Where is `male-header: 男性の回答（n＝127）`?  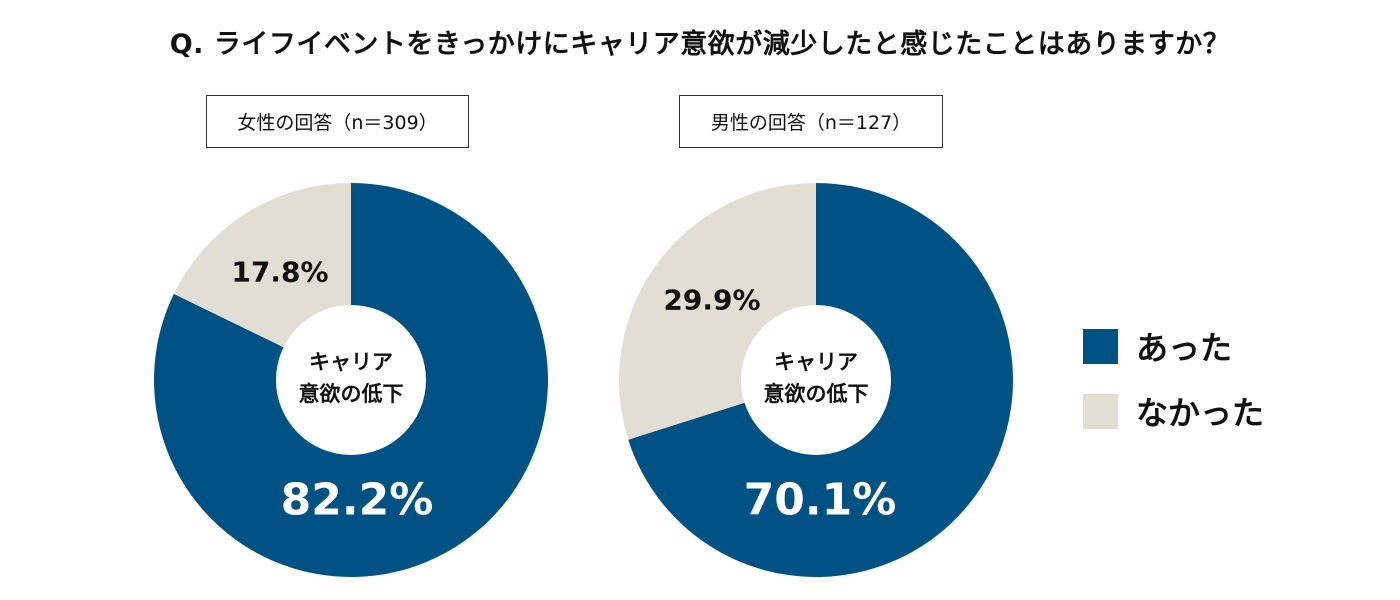
male-header: 男性の回答（n＝127） is located at coordinates (811, 121).